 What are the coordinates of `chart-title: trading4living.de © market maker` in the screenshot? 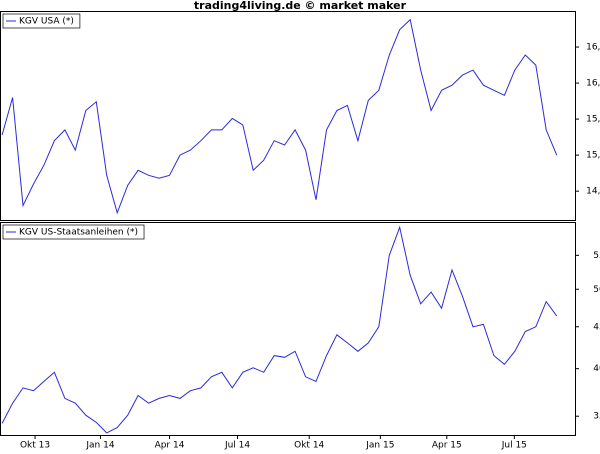 It's located at (300, 6).